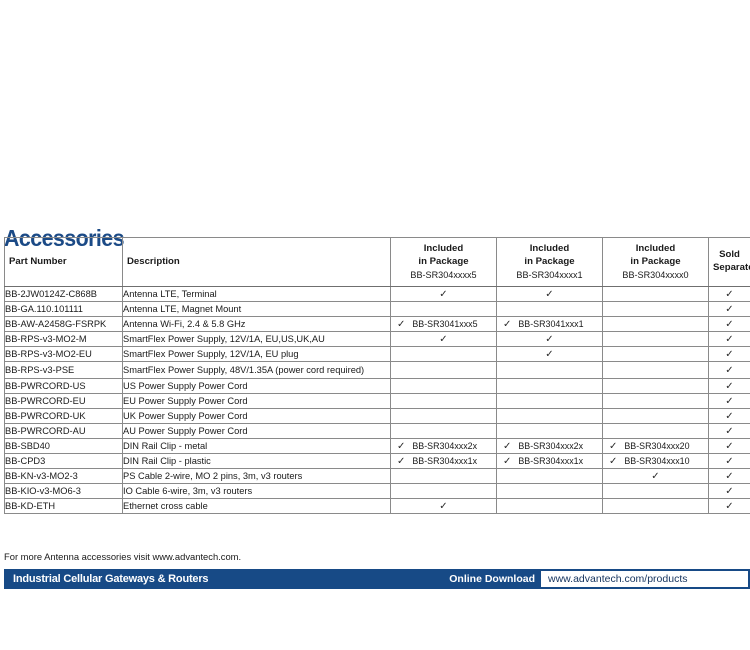 Image resolution: width=750 pixels, height=650 pixels. I want to click on cell-part-number: BB-RPS-v3-MO2-EU, so click(63, 354).